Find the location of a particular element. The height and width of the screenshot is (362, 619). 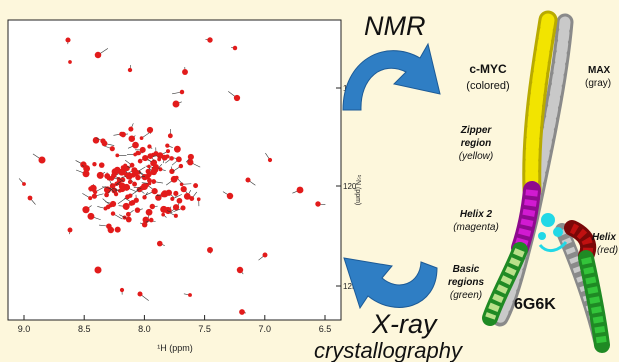

ligand is located at coordinates (553, 233).